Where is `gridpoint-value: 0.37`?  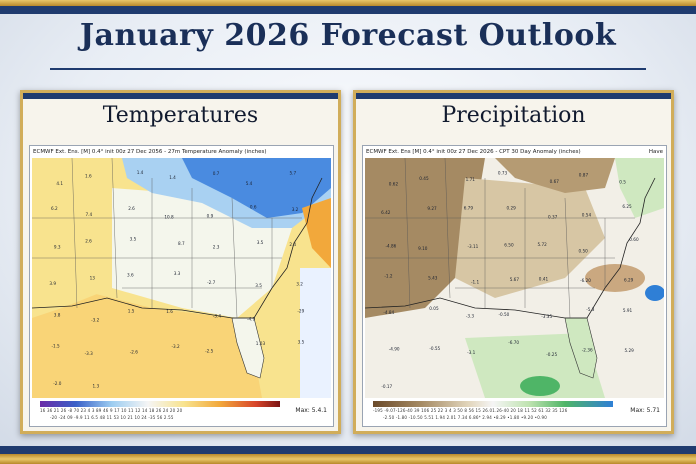 gridpoint-value: 0.37 is located at coordinates (553, 217).